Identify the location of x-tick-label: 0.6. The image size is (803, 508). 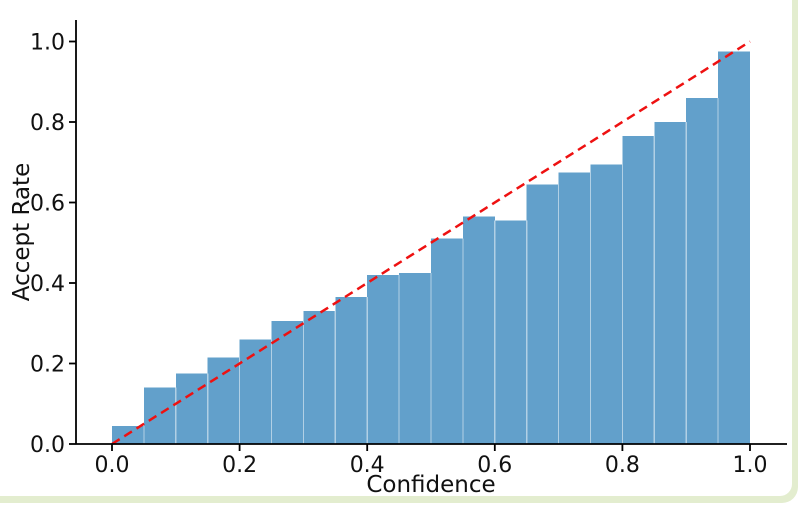
(494, 465).